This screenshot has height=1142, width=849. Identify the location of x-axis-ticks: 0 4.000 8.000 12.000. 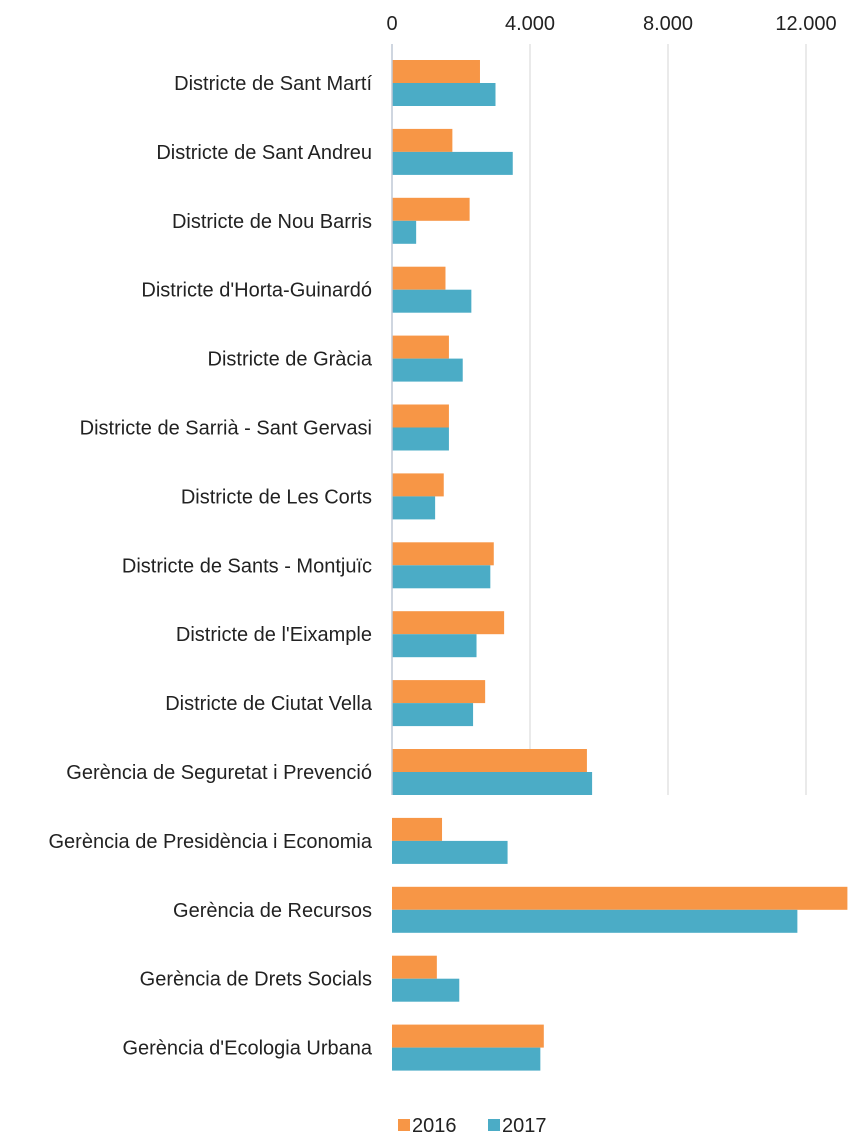
(611, 24).